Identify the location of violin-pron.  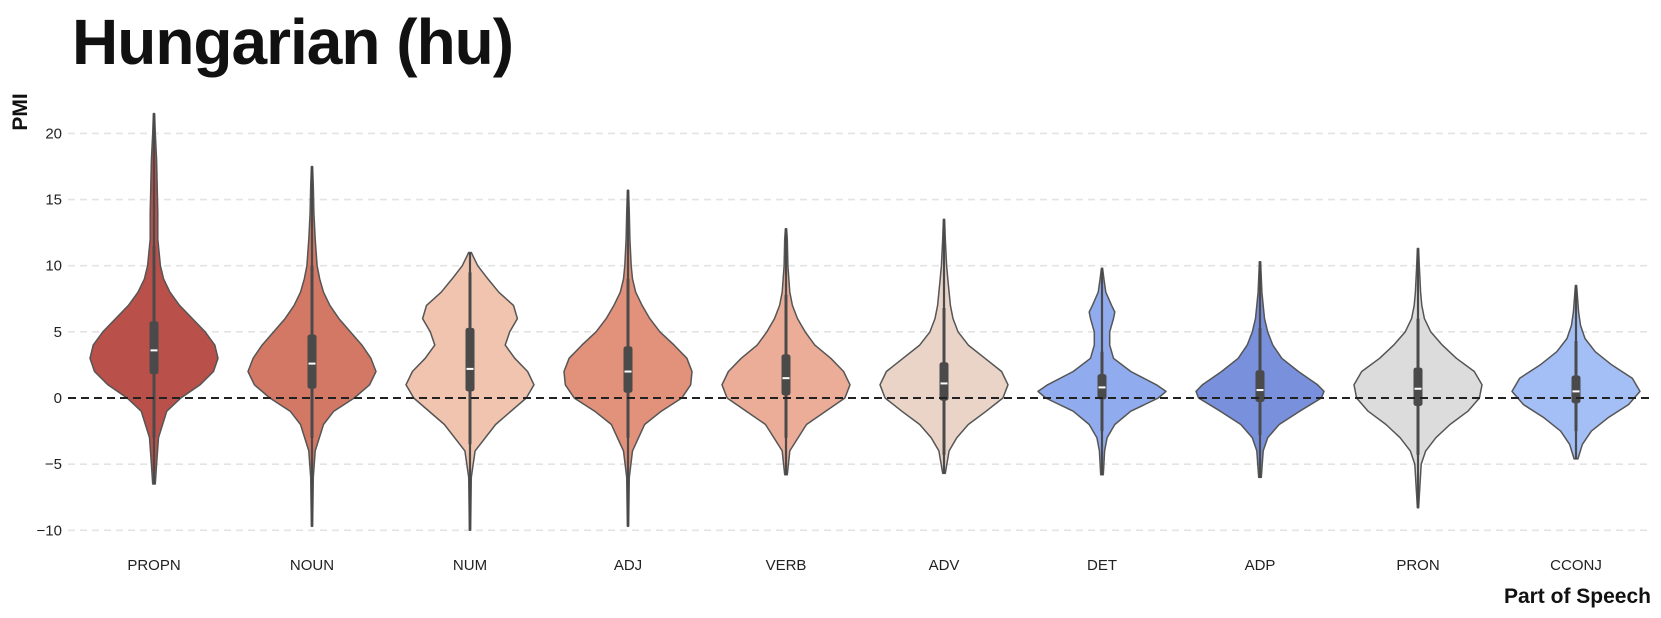
(1418, 378).